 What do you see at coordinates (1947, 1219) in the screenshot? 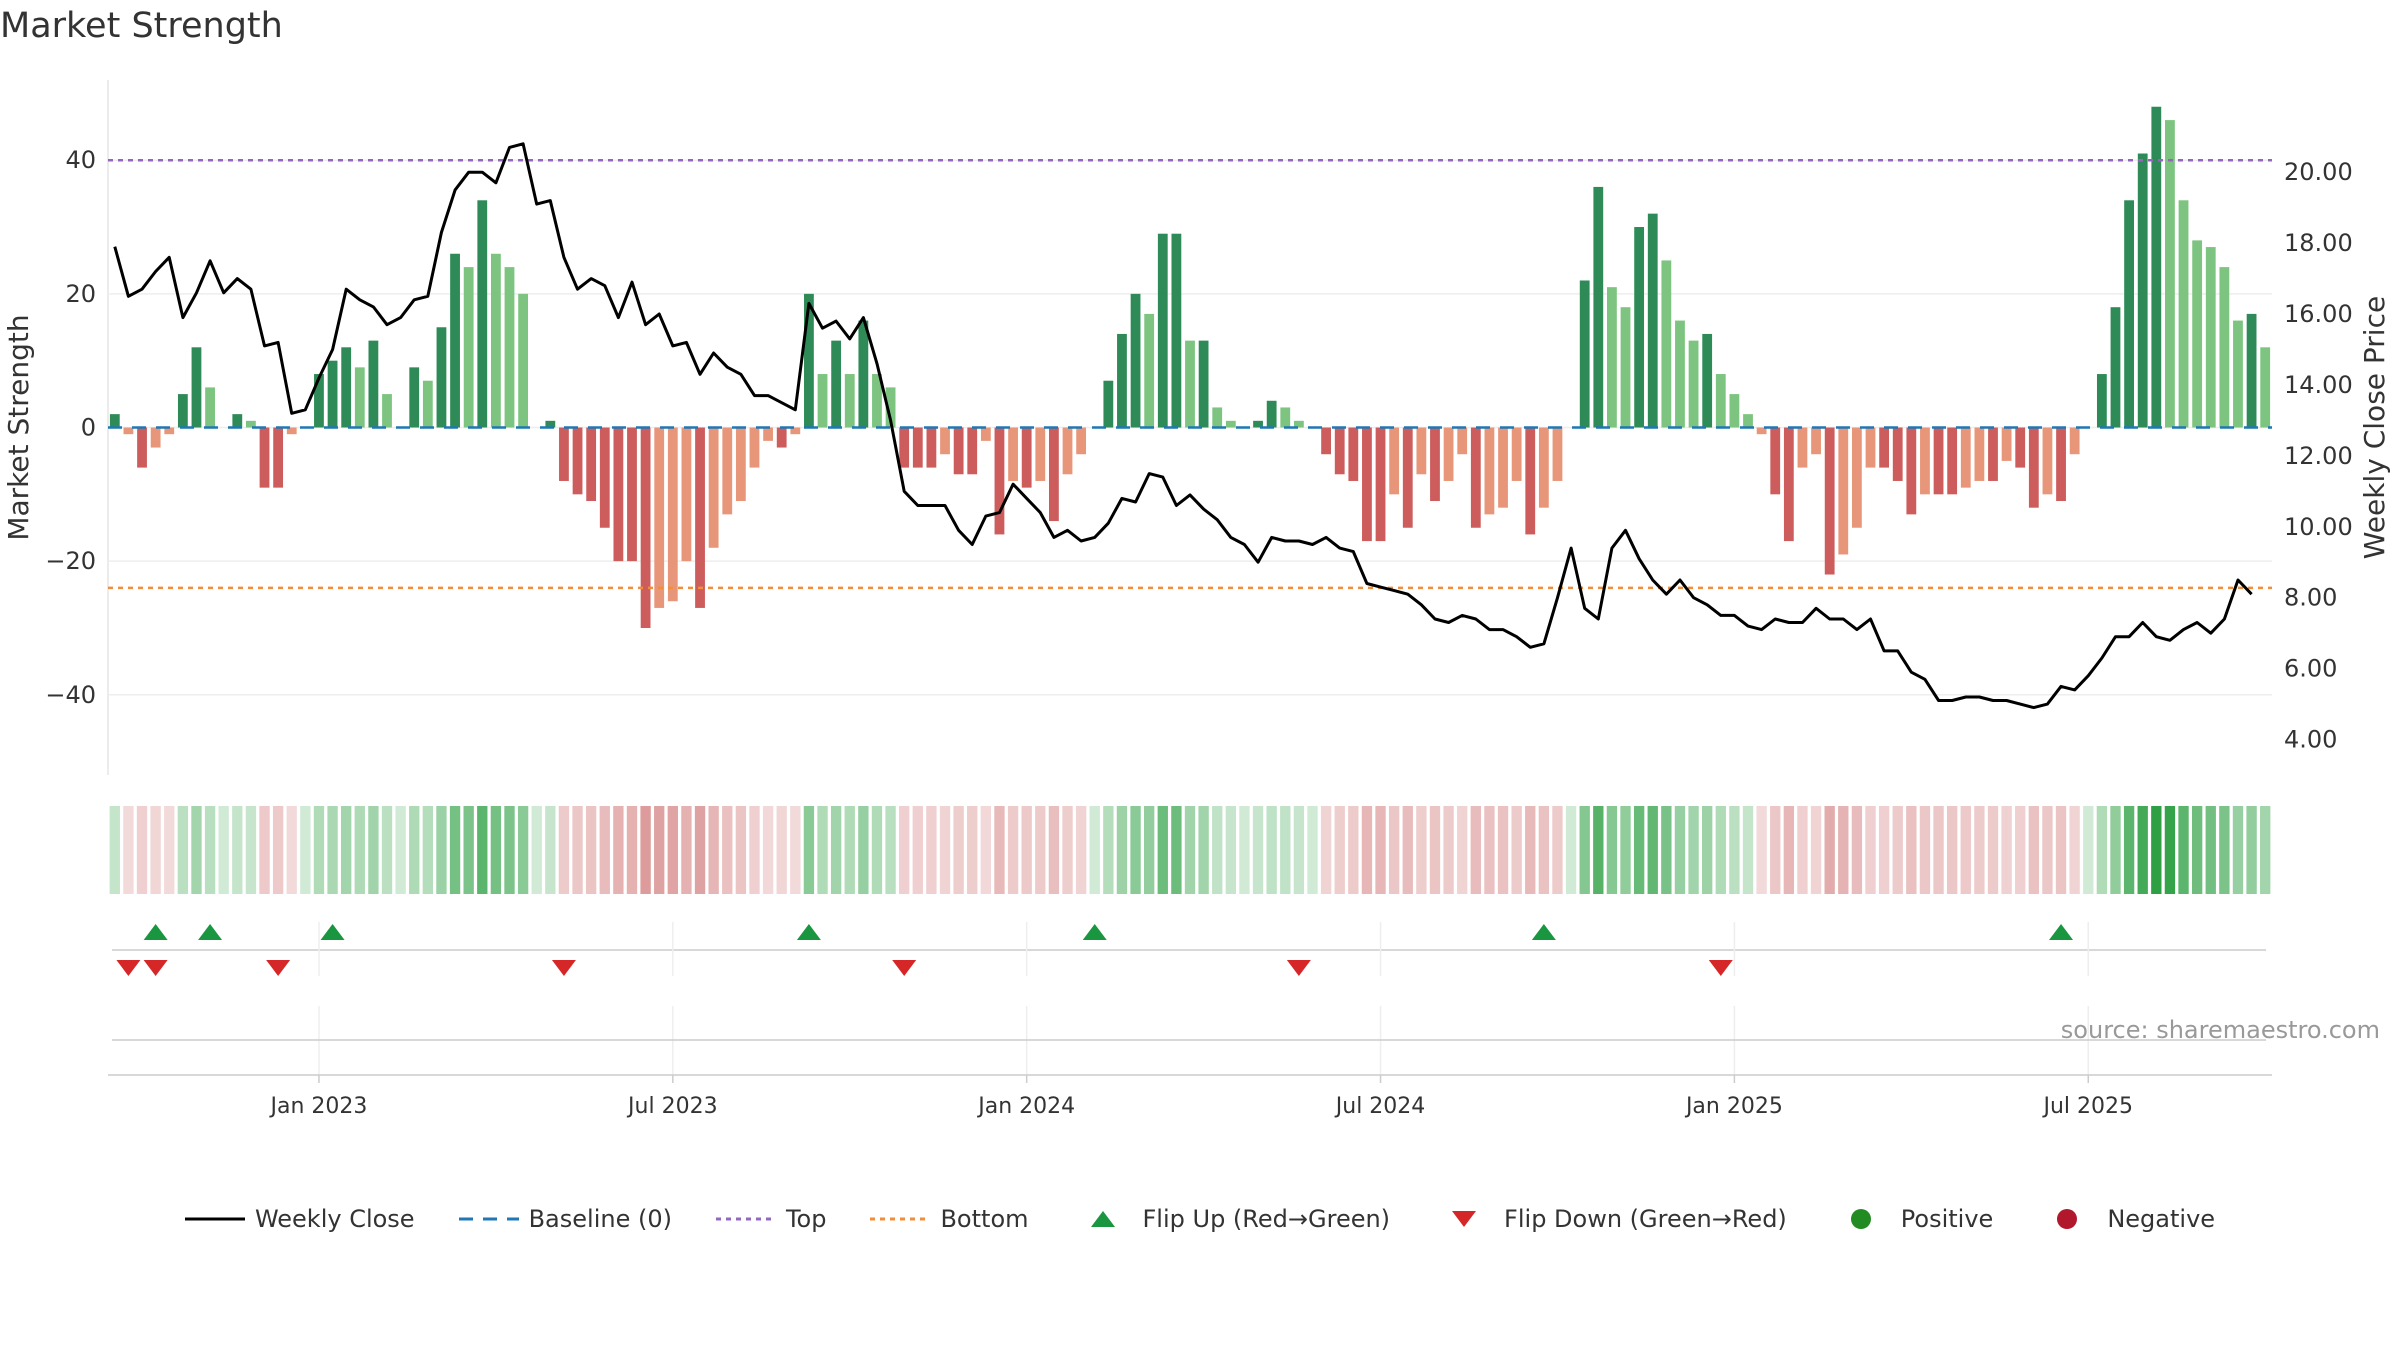
I see `legend-label: Positive` at bounding box center [1947, 1219].